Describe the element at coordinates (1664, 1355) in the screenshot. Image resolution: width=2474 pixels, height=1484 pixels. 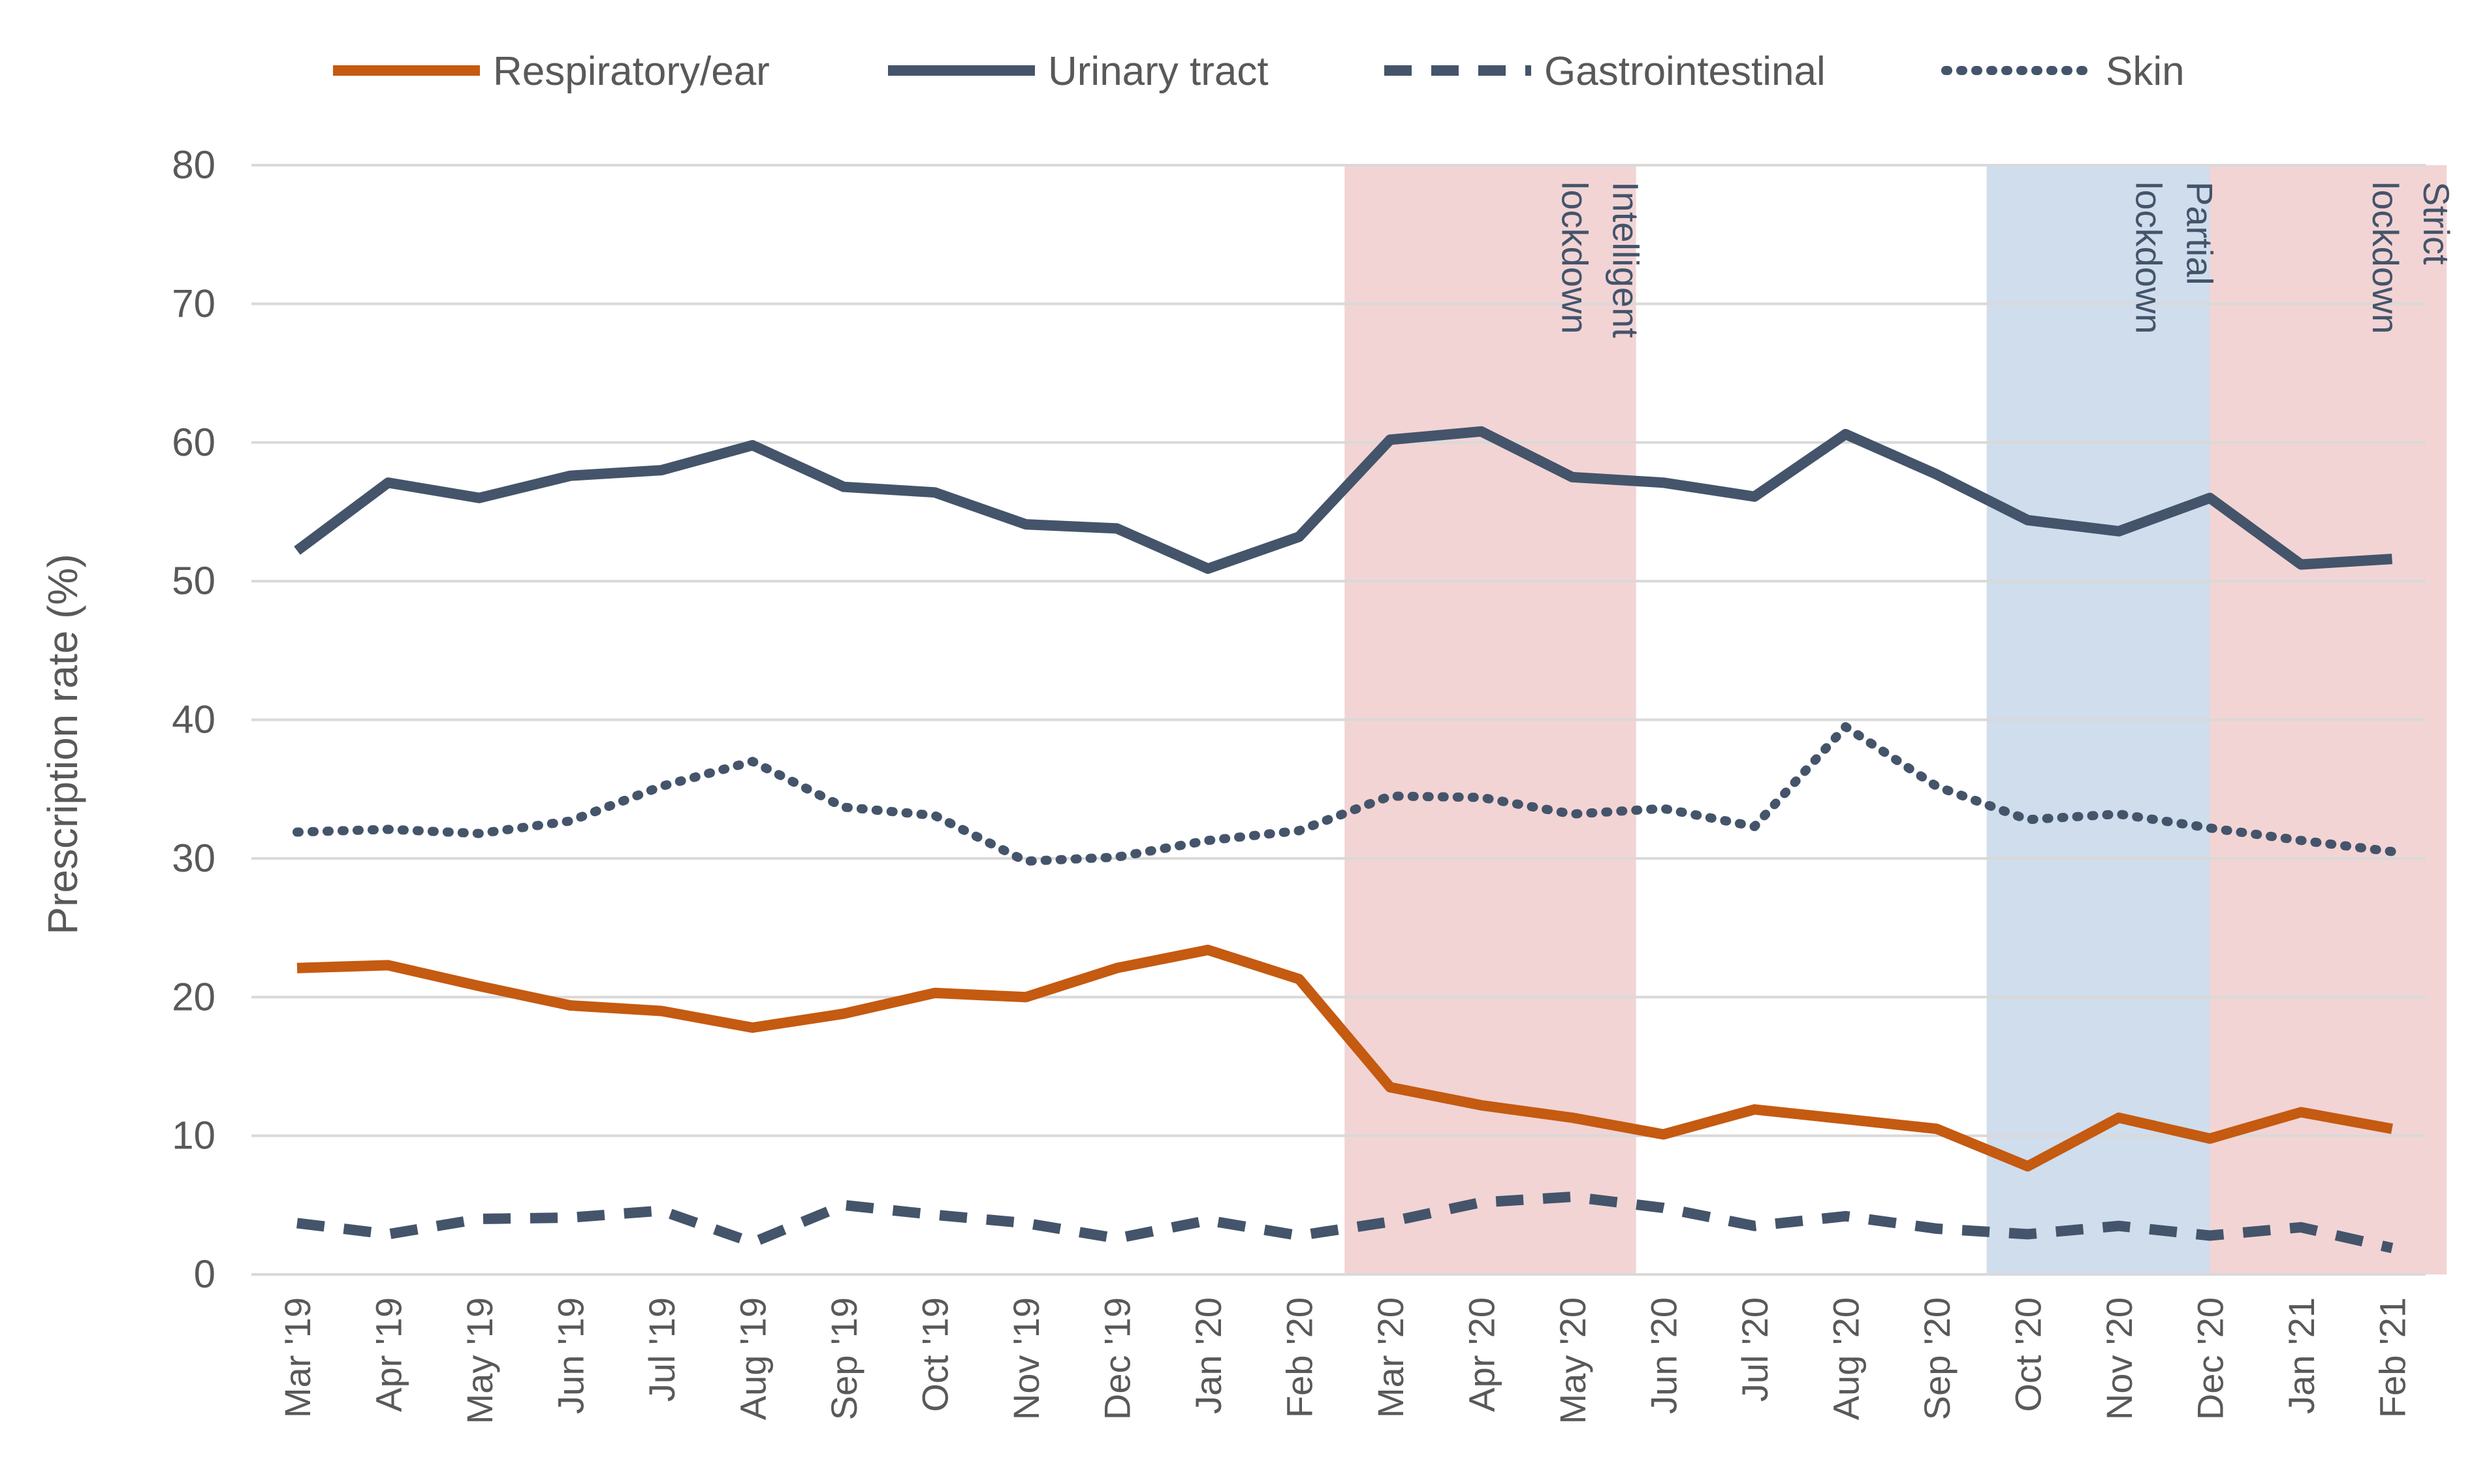
I see `x-tick: Jun '20` at that location.